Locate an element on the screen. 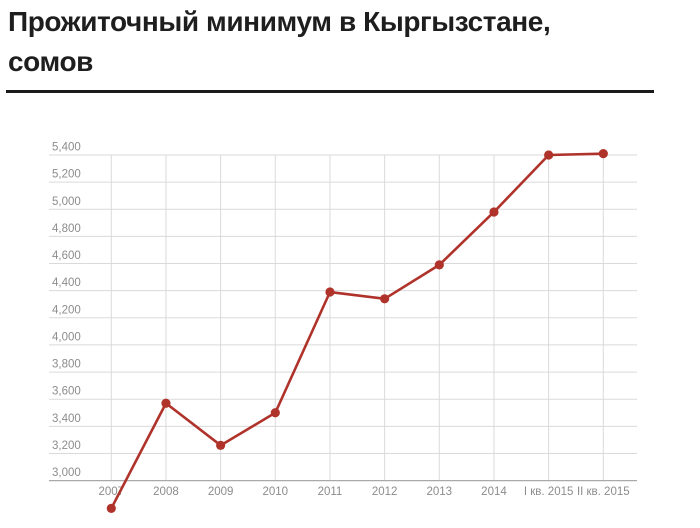  x-axis-tick-label: II кв. 2015 is located at coordinates (603, 492).